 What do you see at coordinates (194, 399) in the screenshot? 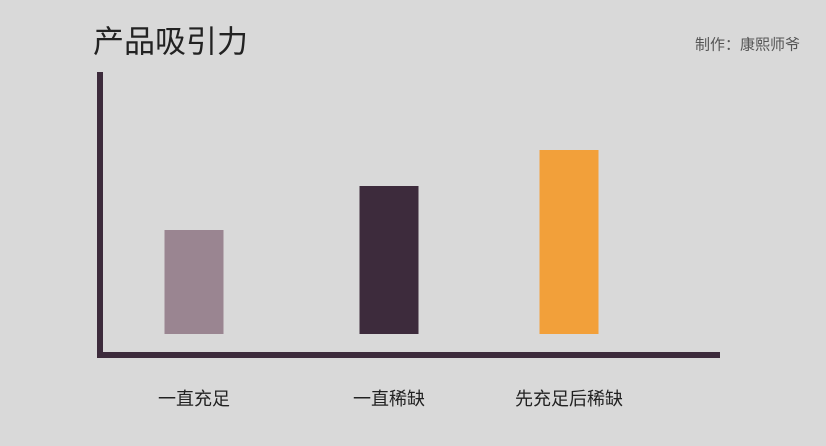
I see `x-tick-label: 一直充足` at bounding box center [194, 399].